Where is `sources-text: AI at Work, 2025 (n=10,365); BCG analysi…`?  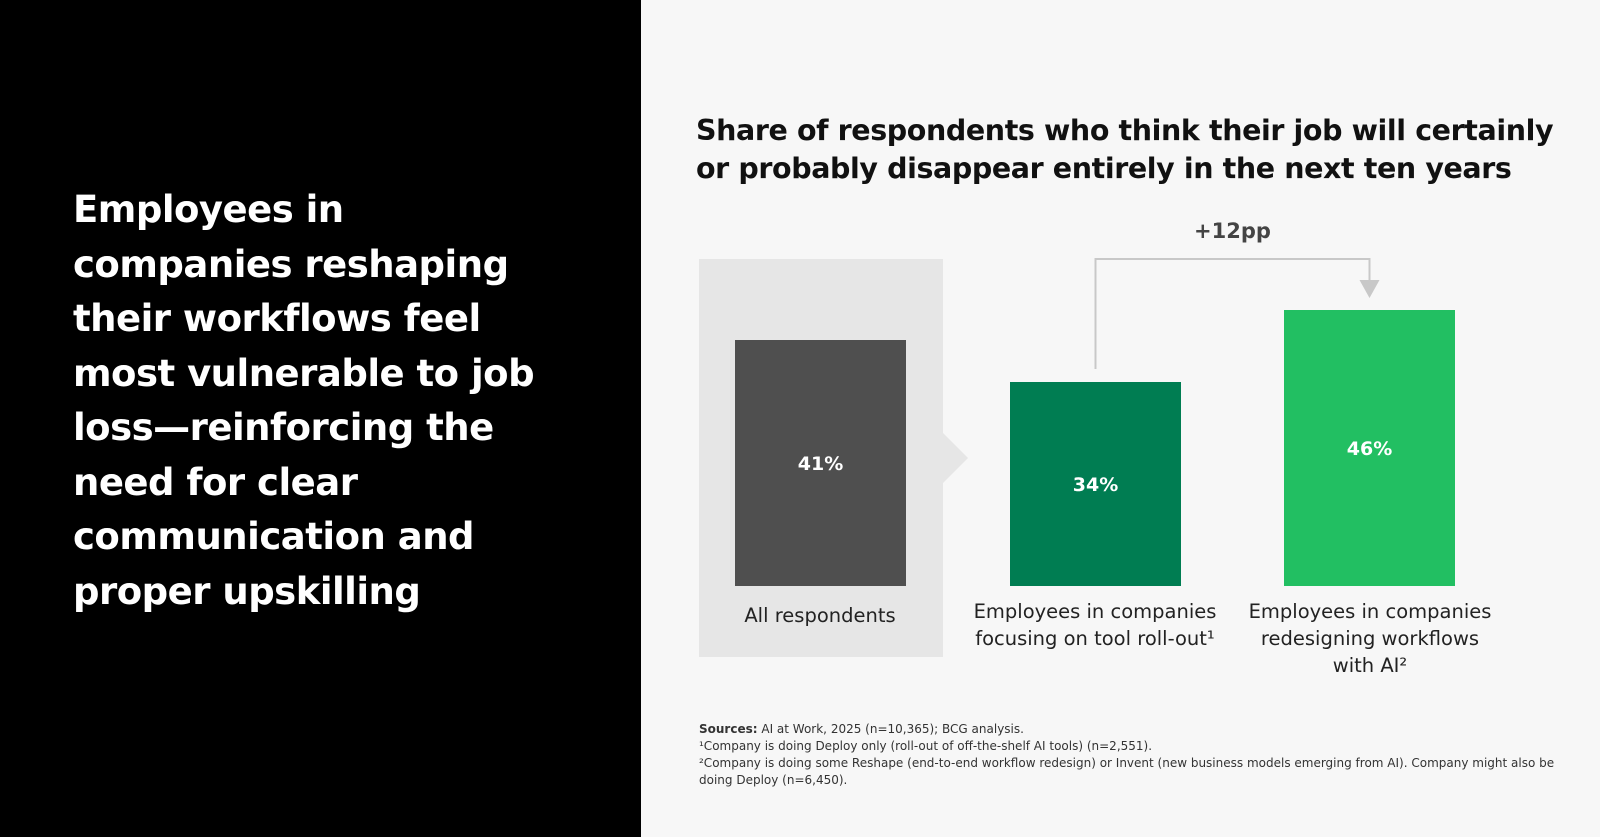 sources-text: AI at Work, 2025 (n=10,365); BCG analysi… is located at coordinates (890, 729).